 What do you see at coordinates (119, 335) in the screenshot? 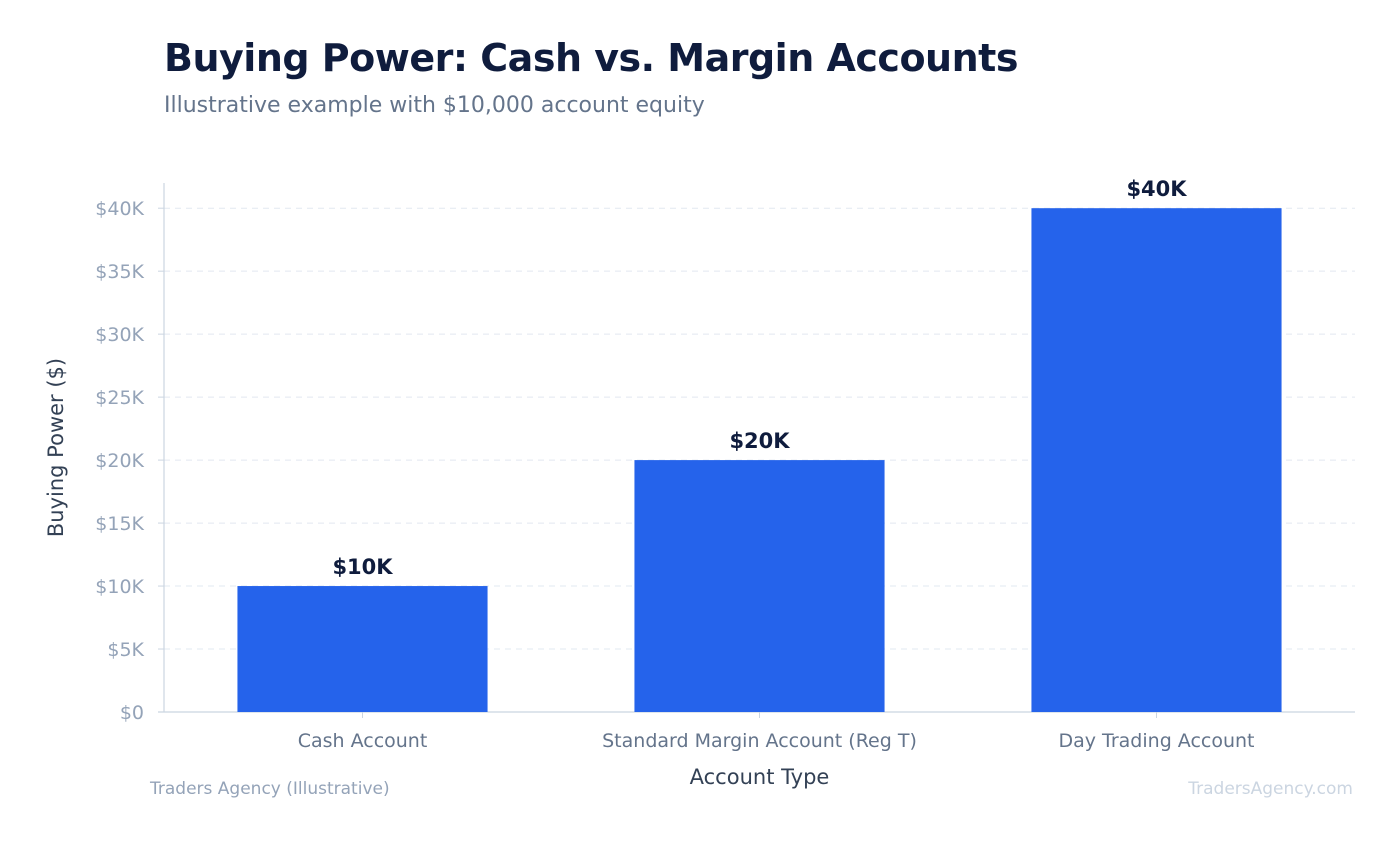
I see `y-tick-label: $30K` at bounding box center [119, 335].